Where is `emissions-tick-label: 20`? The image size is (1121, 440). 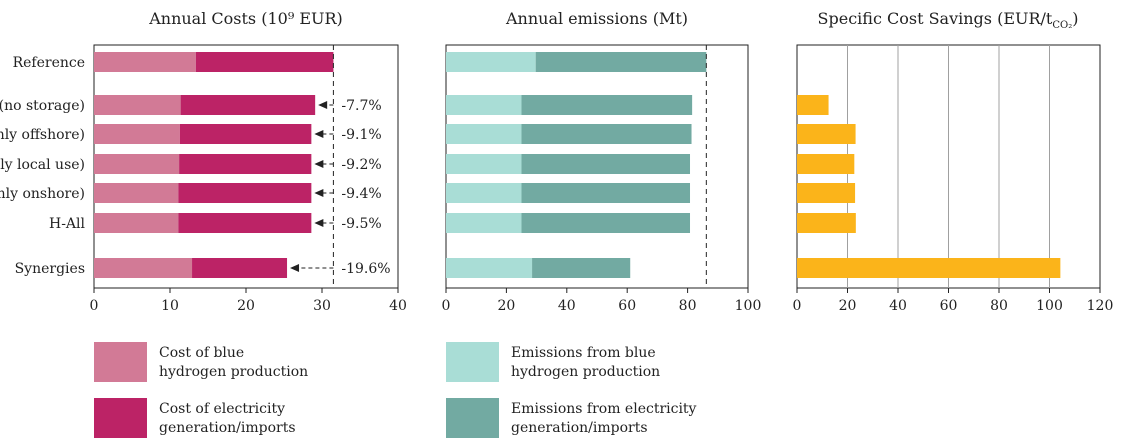 emissions-tick-label: 20 is located at coordinates (506, 306).